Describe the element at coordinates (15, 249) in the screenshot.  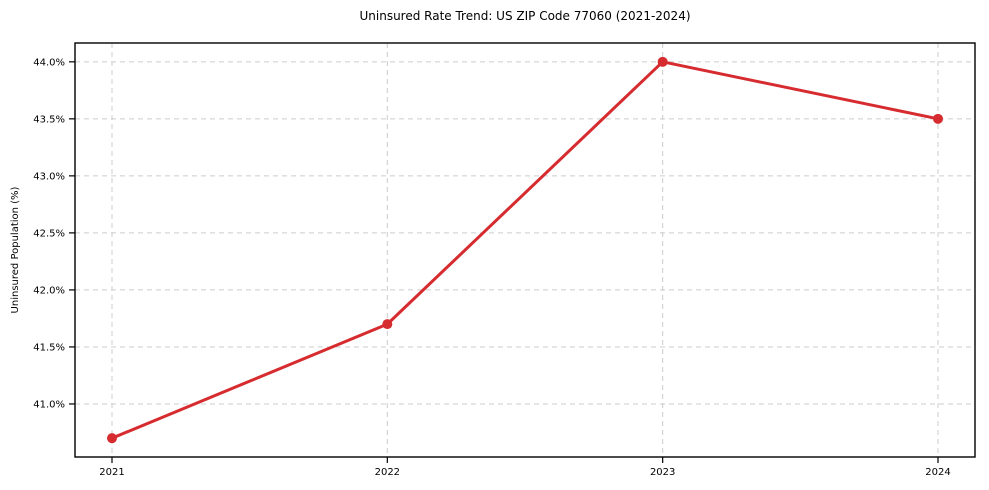
I see `y-axis-label: Uninsured Population (%)` at that location.